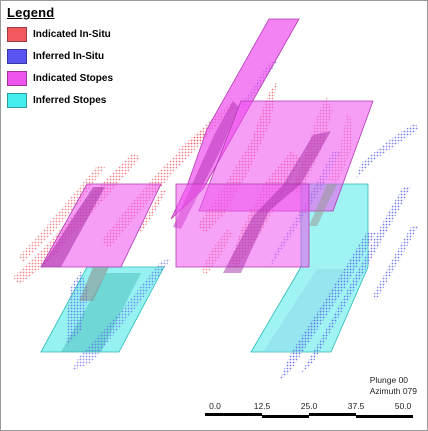 The height and width of the screenshot is (431, 428). Describe the element at coordinates (17, 78) in the screenshot. I see `swatch-indicated-stopes` at that location.